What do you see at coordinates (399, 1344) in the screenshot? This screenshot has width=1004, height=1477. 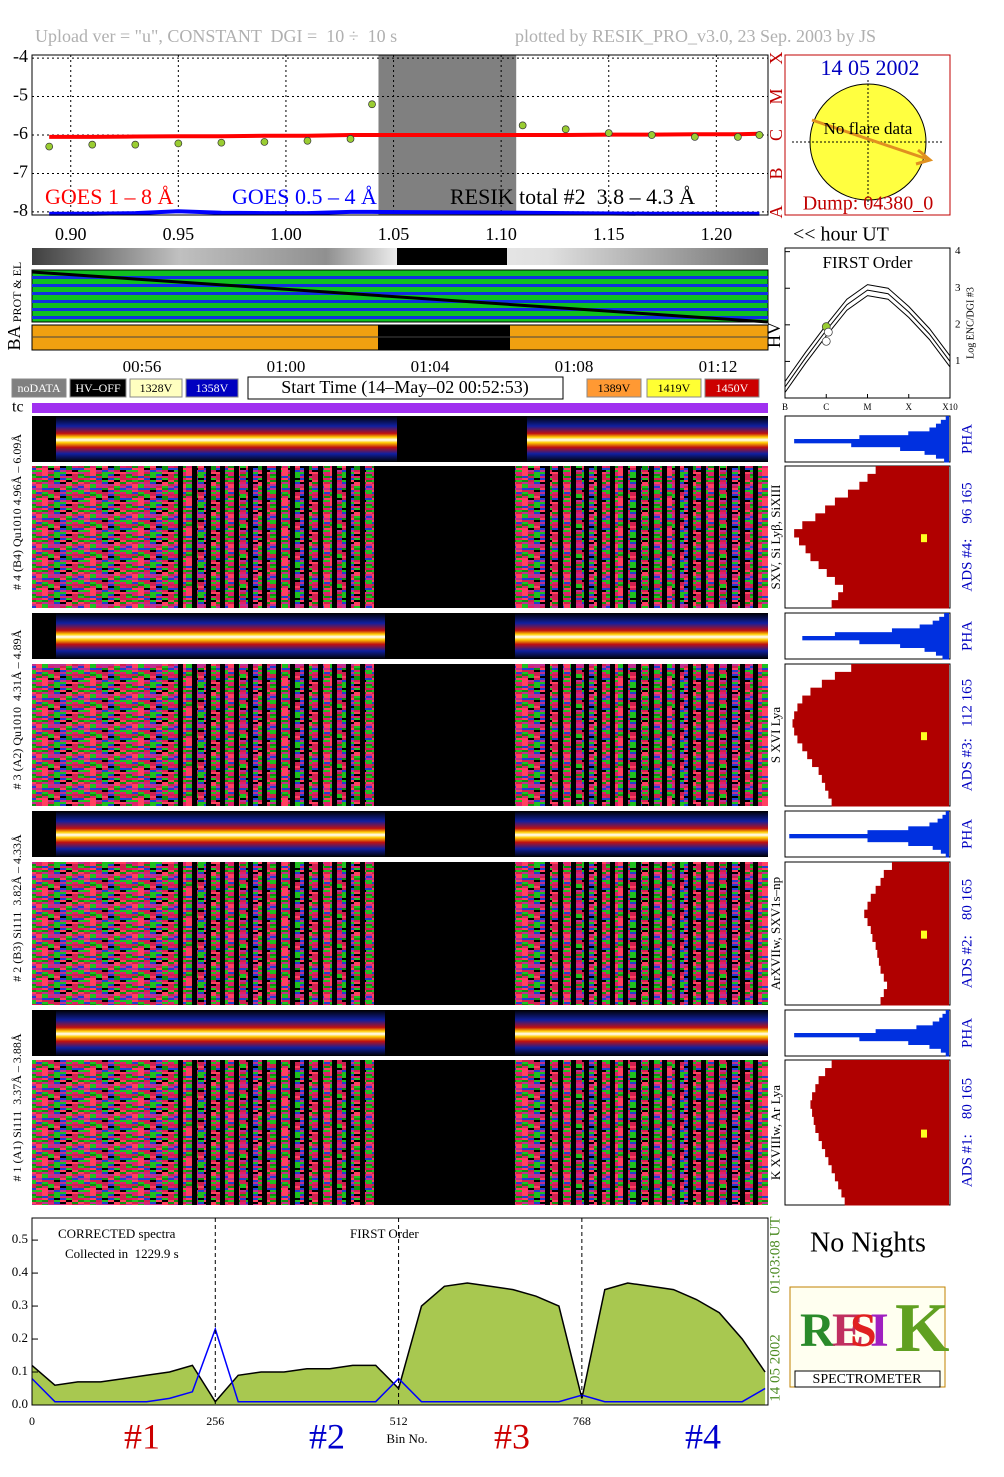 I see `series-area` at bounding box center [399, 1344].